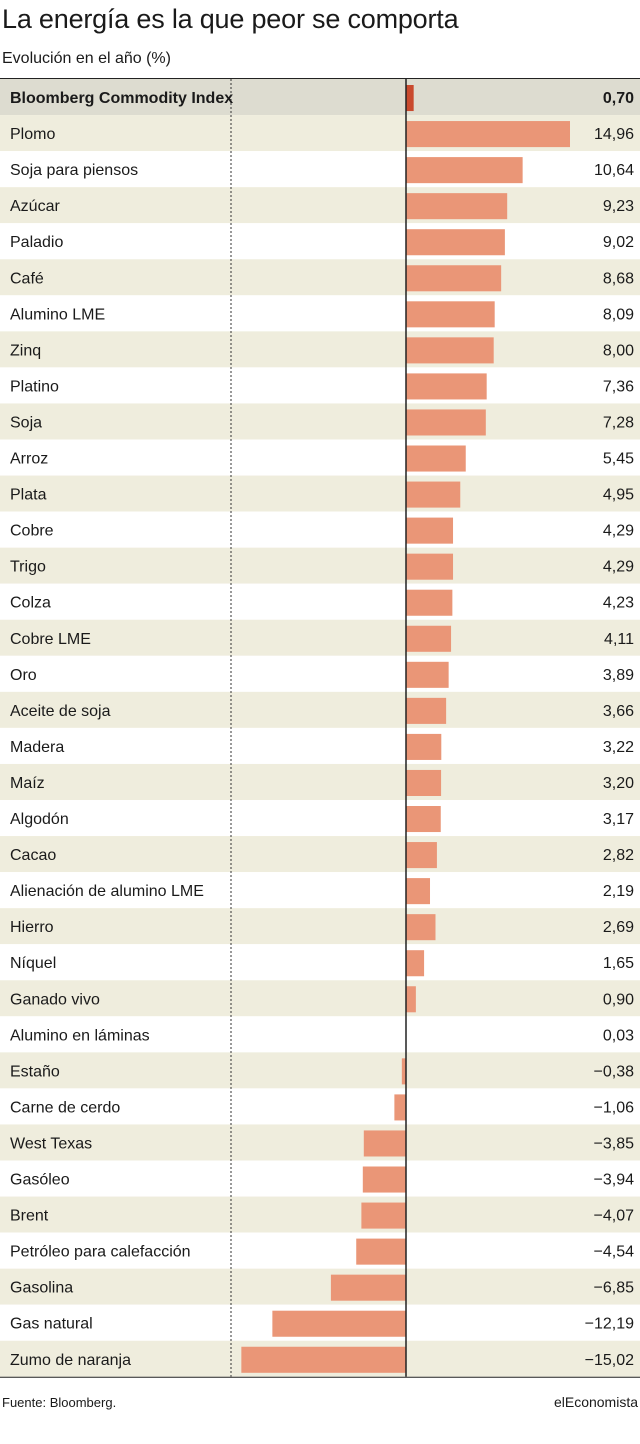  Describe the element at coordinates (614, 1288) in the screenshot. I see `value-label: −6,85` at that location.